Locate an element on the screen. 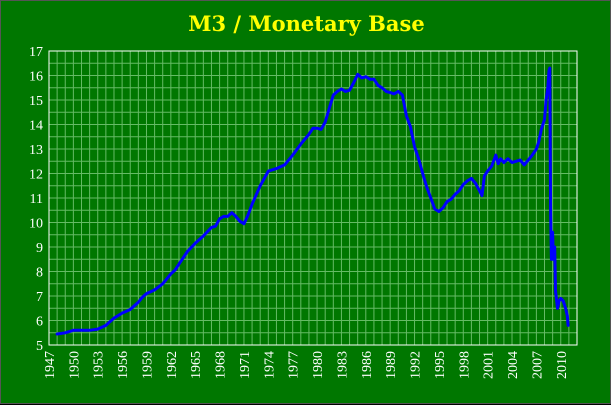 The height and width of the screenshot is (405, 611). y-tick-label: 12 is located at coordinates (36, 175).